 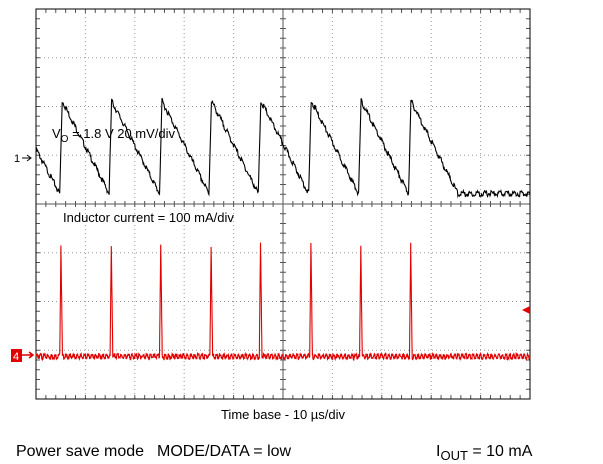 I want to click on iout-caption: IOUT = 10 mA, so click(x=484, y=453).